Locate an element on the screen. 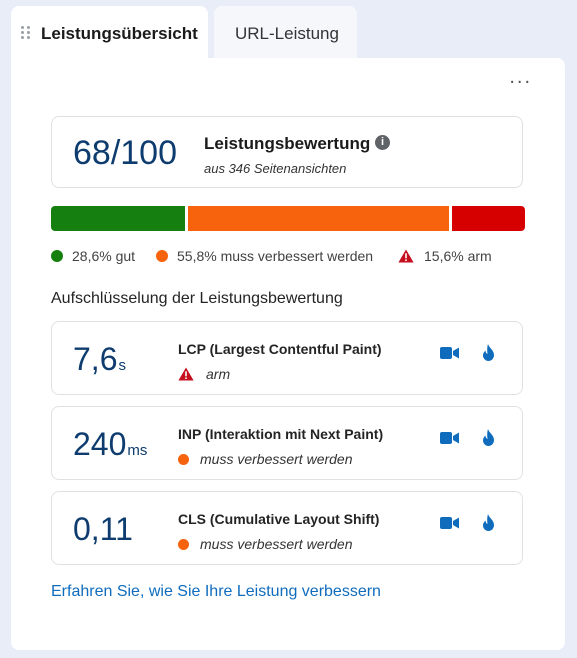  metric-value: 0,11 is located at coordinates (103, 529).